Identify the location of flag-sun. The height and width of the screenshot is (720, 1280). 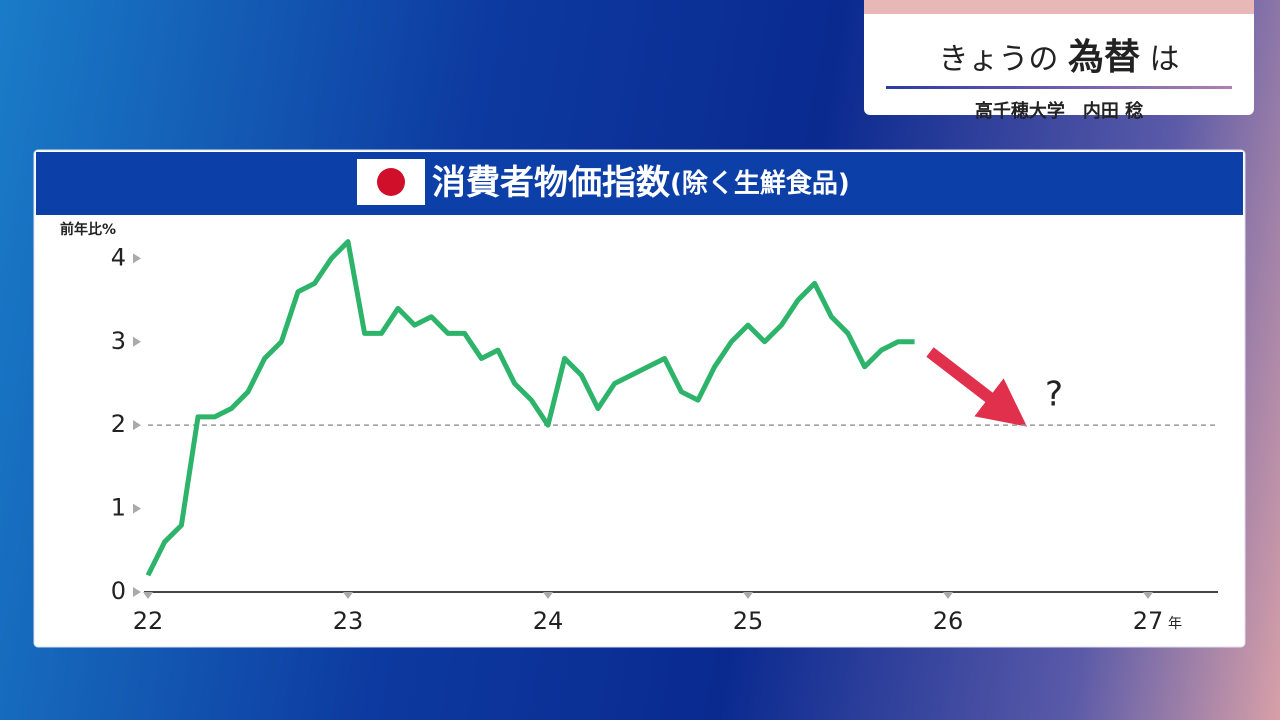
(391, 182).